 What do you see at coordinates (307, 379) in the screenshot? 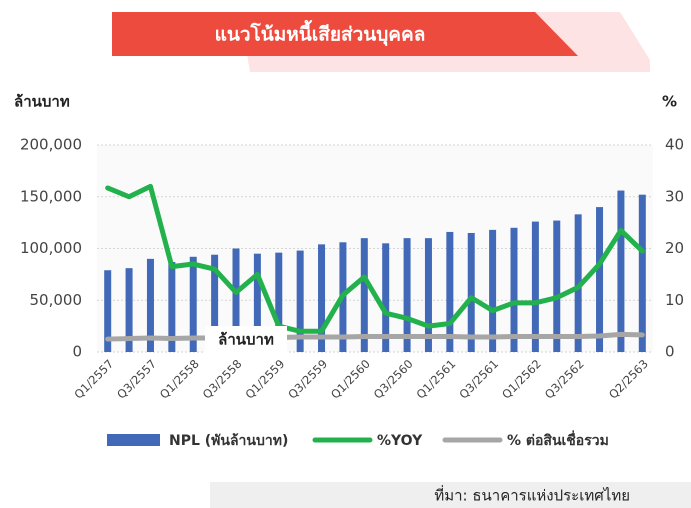
I see `x-tick-label: Q3/2559` at bounding box center [307, 379].